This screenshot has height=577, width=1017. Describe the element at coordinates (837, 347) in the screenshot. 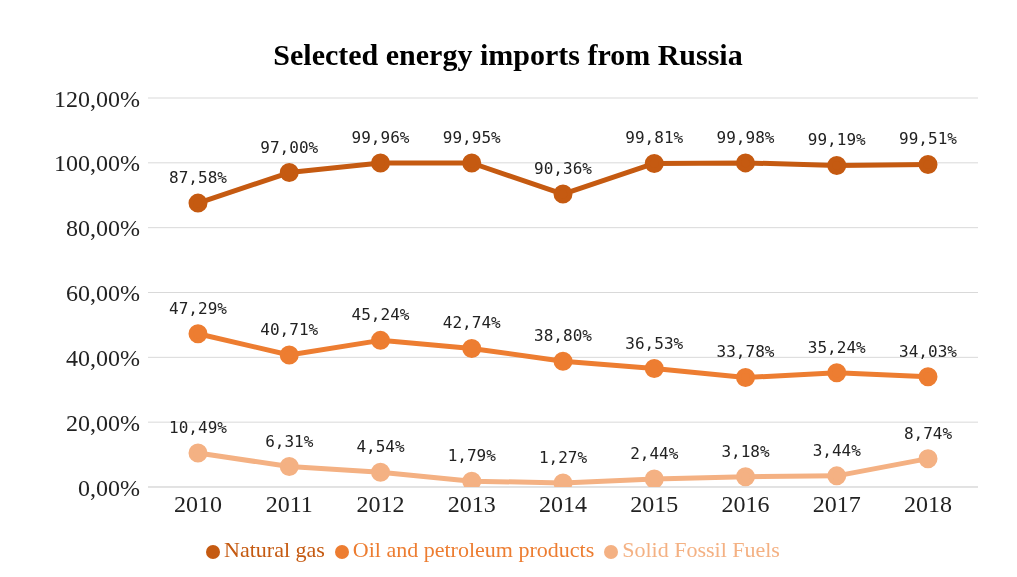

I see `data-label: 35,24%` at that location.